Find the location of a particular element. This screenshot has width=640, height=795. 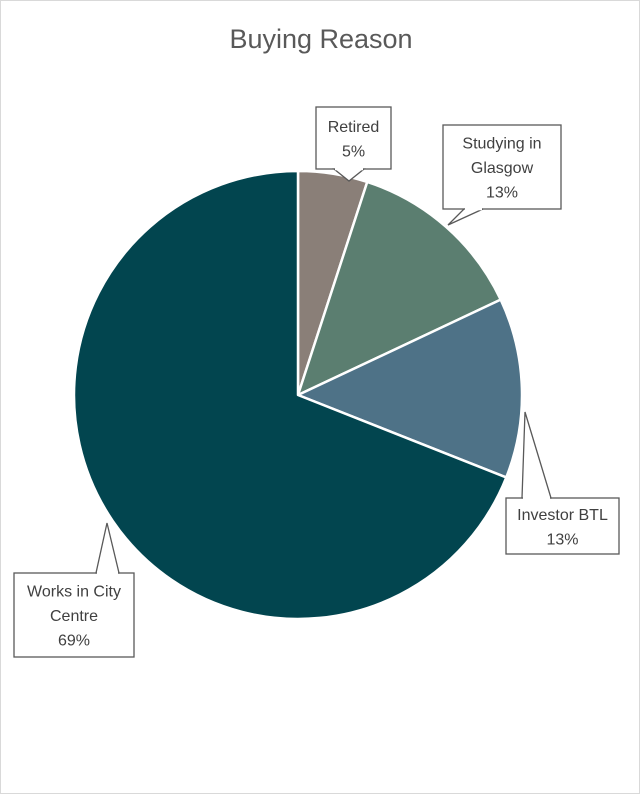

data-label-text: Studying in is located at coordinates (501, 144).